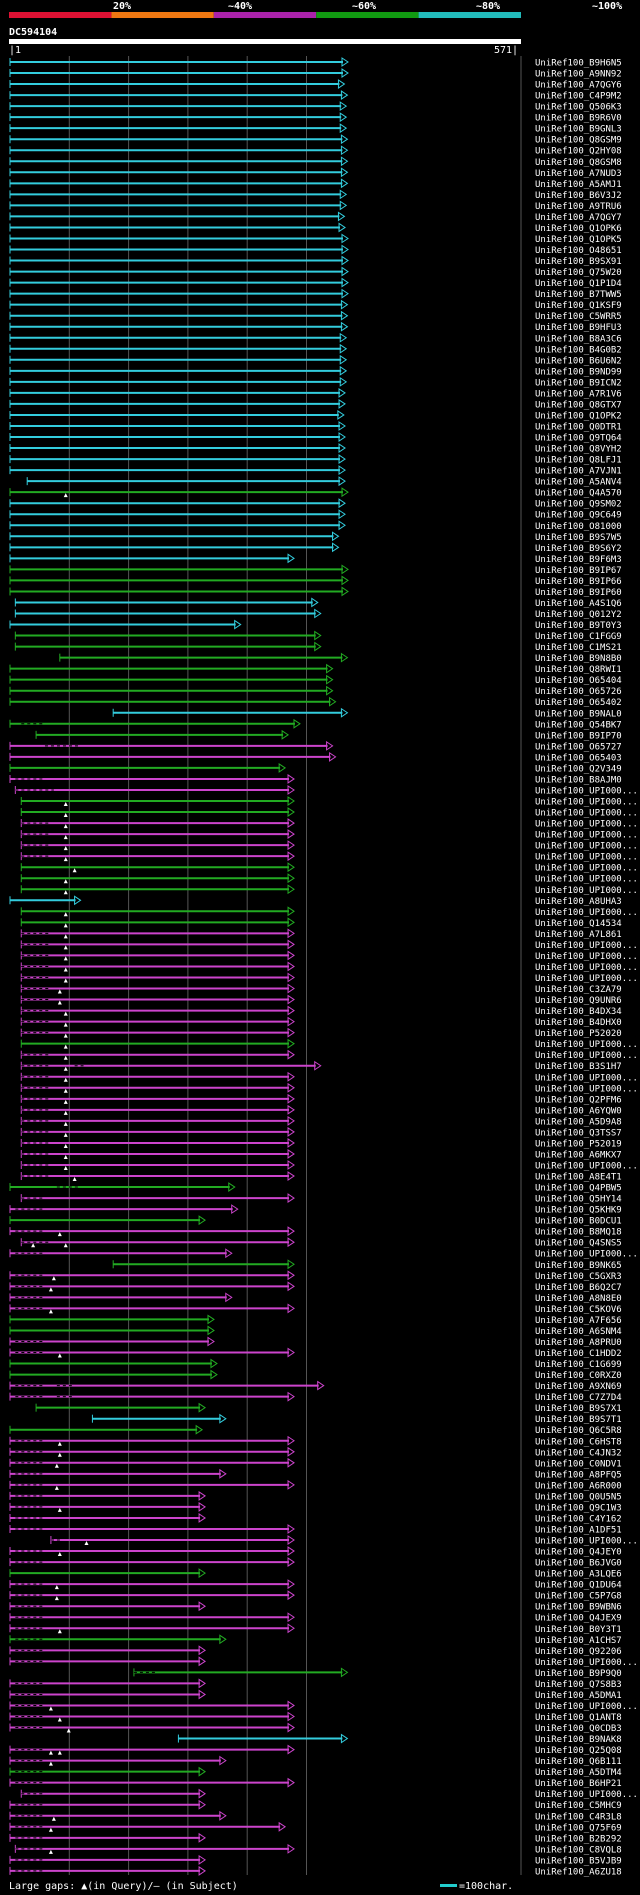  I want to click on hit-row: UniRef100_B9R6V0, so click(315, 118).